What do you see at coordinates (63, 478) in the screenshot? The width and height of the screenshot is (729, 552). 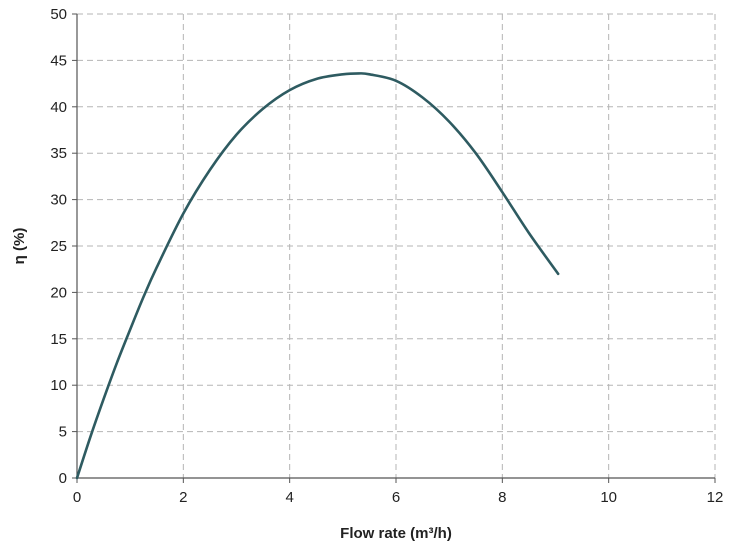 I see `y-tick-label: 0` at bounding box center [63, 478].